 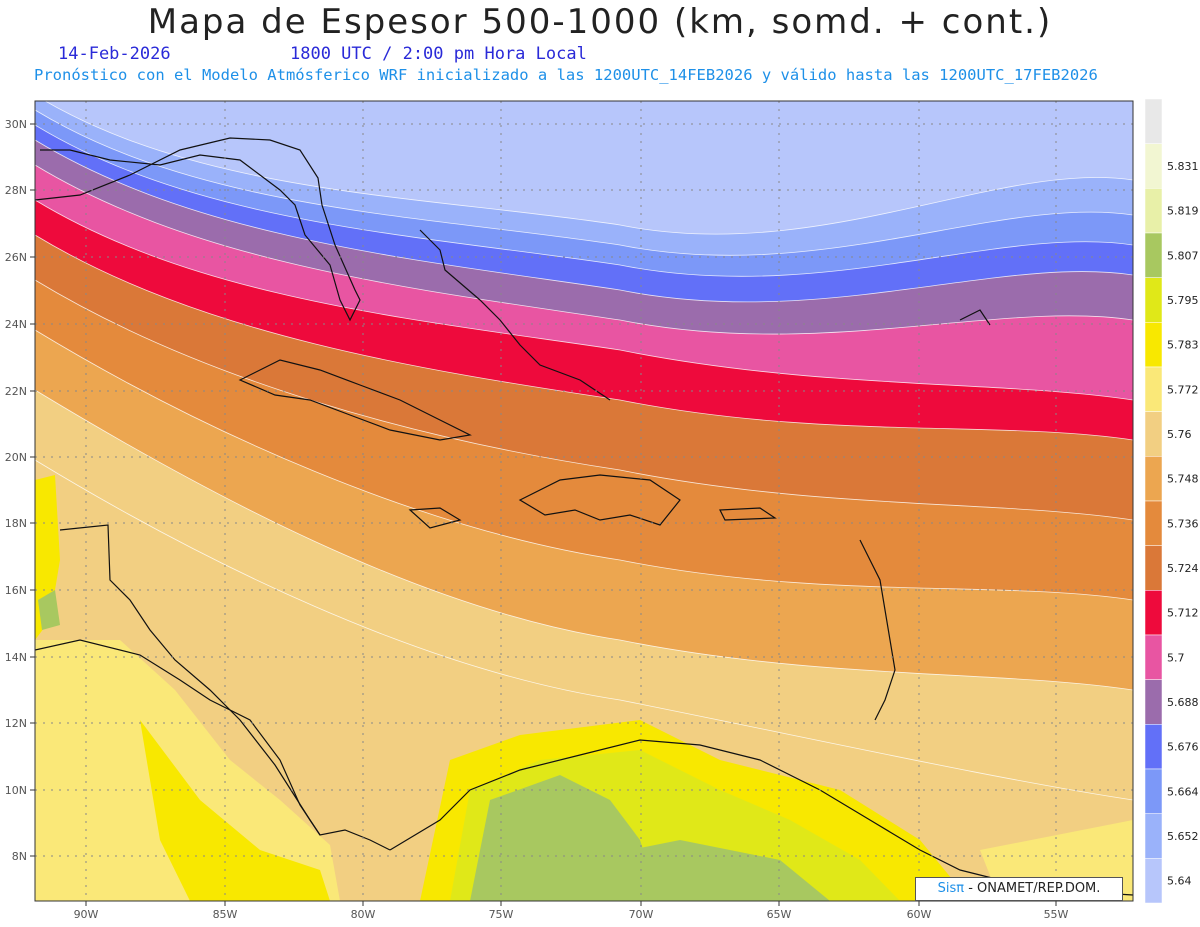 I want to click on legend-label: 5.819, so click(x=1183, y=211).